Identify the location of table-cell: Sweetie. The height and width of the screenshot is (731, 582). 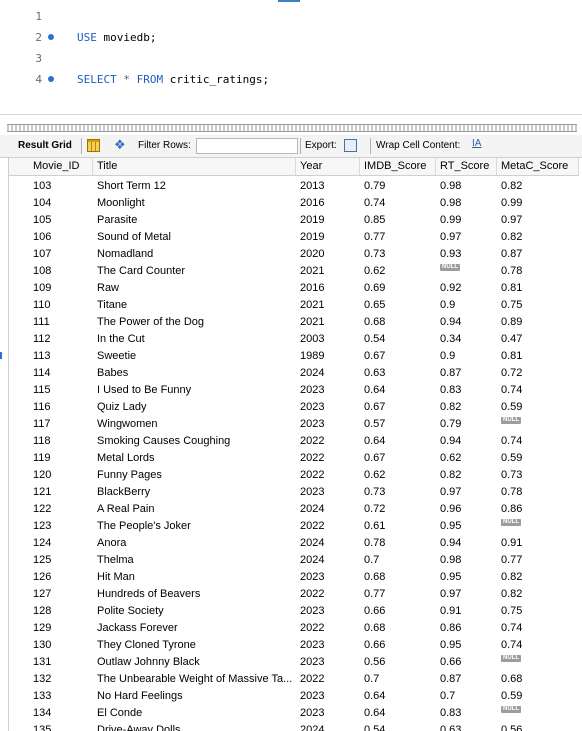
(117, 356).